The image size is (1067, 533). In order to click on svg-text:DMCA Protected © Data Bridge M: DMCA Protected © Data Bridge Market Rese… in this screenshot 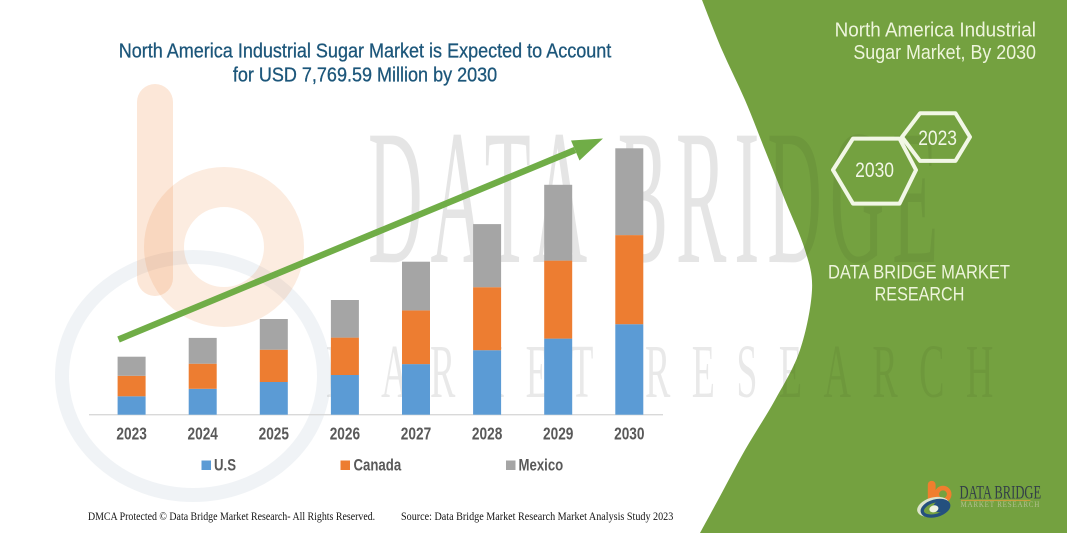, I will do `click(231, 516)`.